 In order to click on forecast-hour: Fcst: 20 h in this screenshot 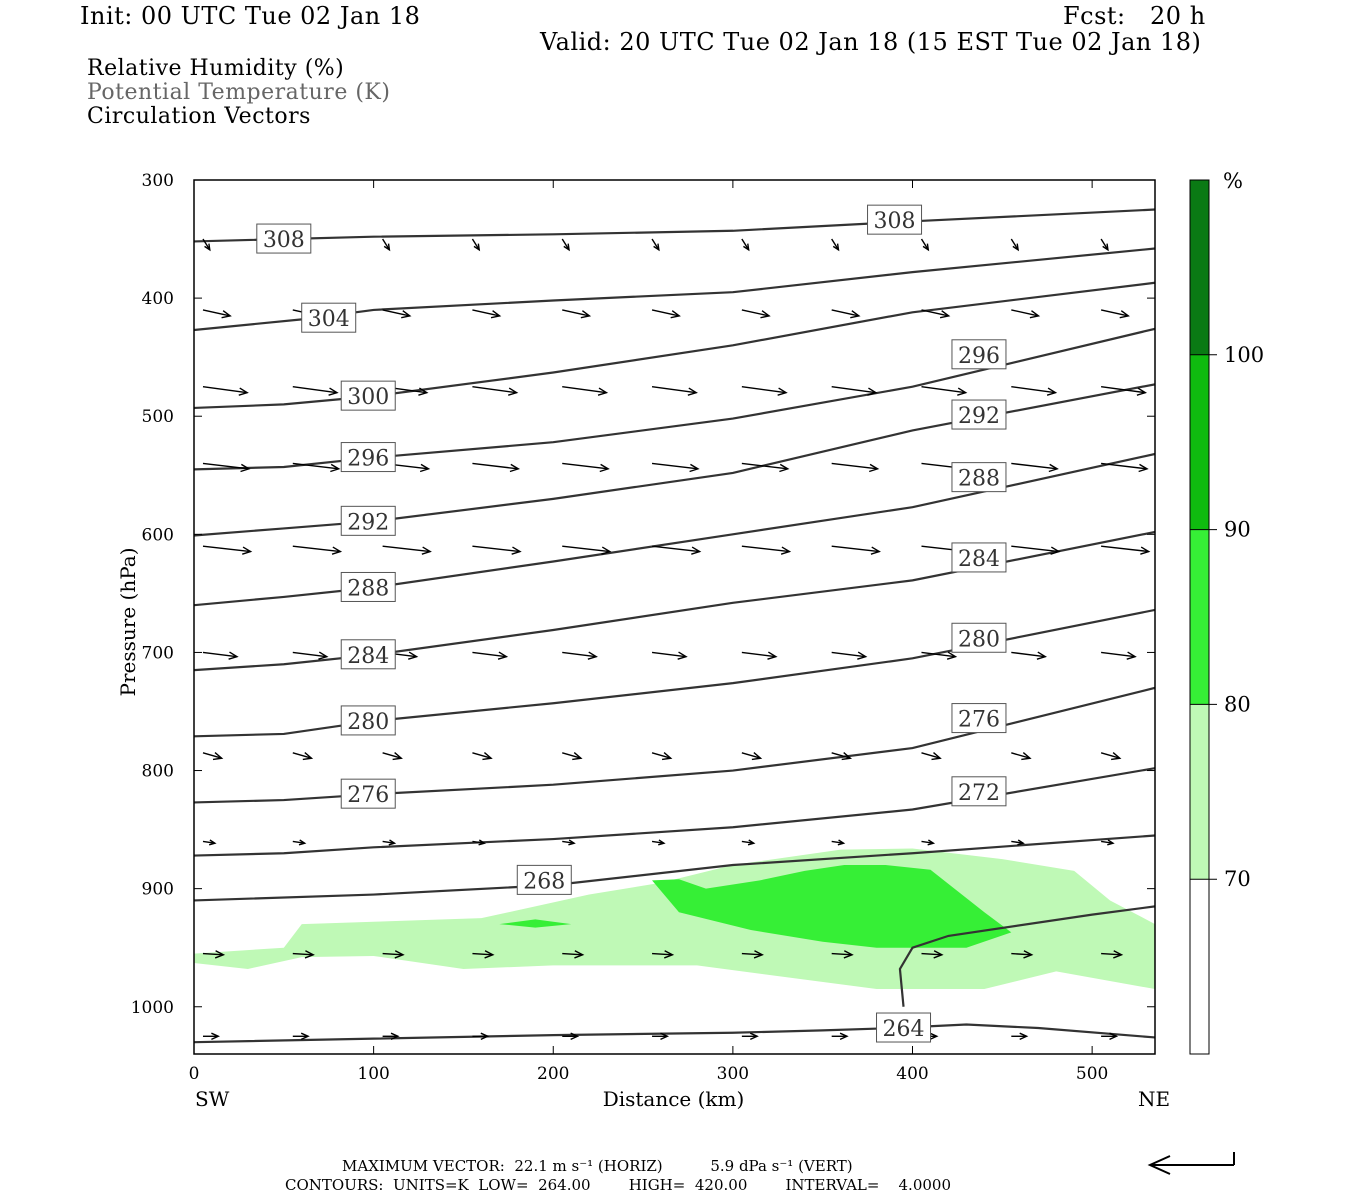, I will do `click(1134, 16)`.